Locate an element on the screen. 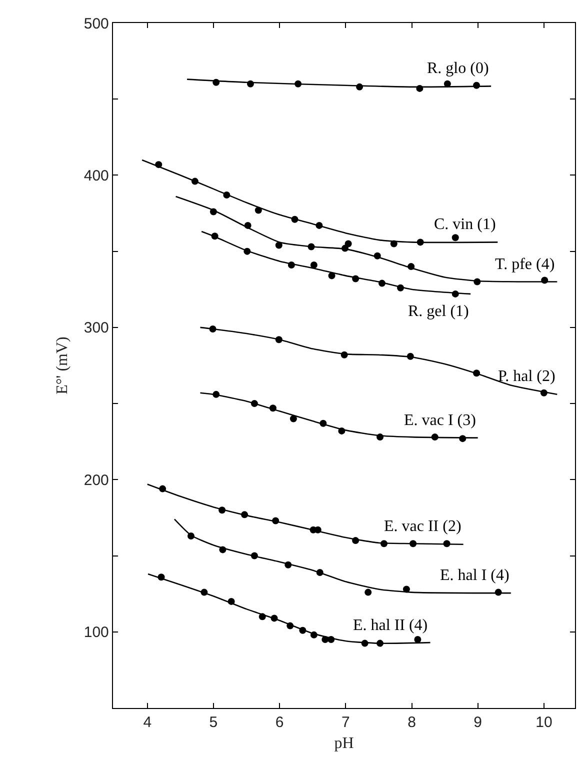 This screenshot has height=779, width=579. y-tick-label: 200 is located at coordinates (96, 480).